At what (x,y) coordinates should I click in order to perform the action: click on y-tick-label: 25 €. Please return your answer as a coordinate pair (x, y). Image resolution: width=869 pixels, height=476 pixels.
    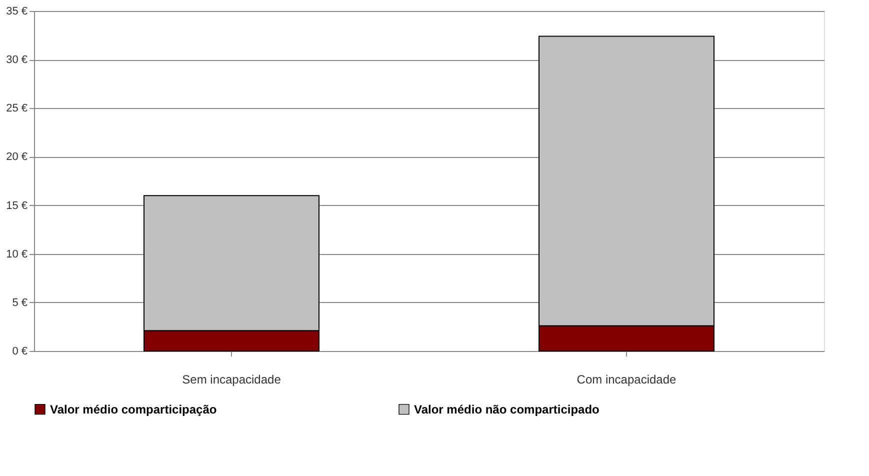
    Looking at the image, I should click on (17, 108).